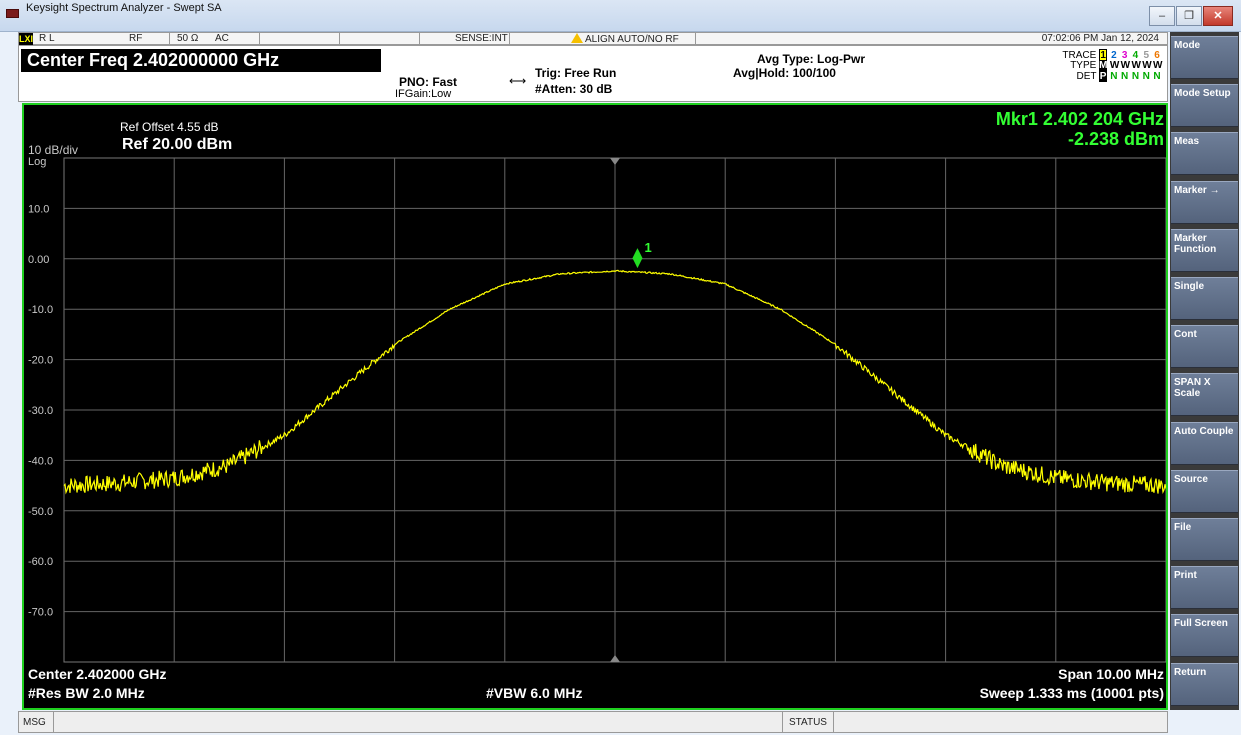 Image resolution: width=1241 pixels, height=735 pixels. What do you see at coordinates (177, 144) in the screenshot?
I see `ref-level: Ref 20.00 dBm` at bounding box center [177, 144].